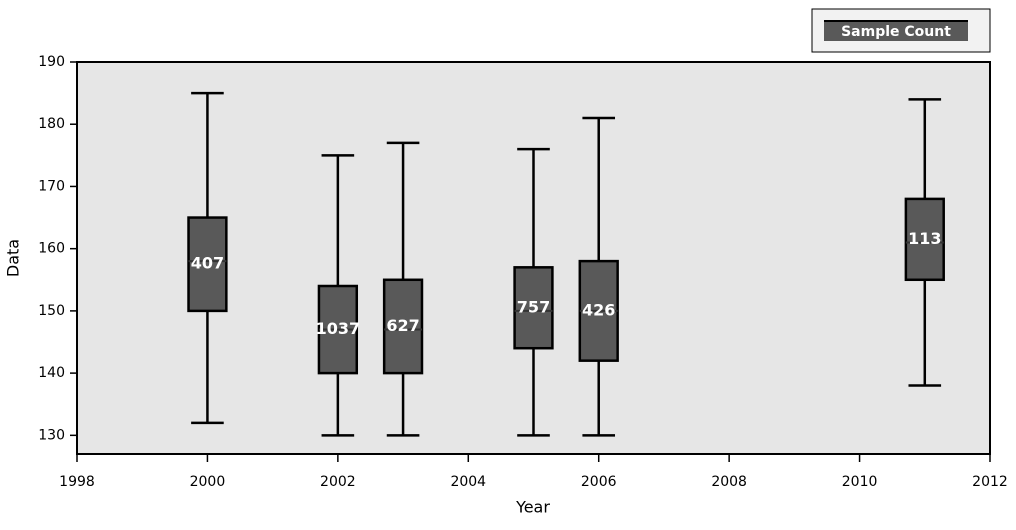 The image size is (1016, 530). Describe the element at coordinates (51, 62) in the screenshot. I see `y-tick-label: 190` at that location.